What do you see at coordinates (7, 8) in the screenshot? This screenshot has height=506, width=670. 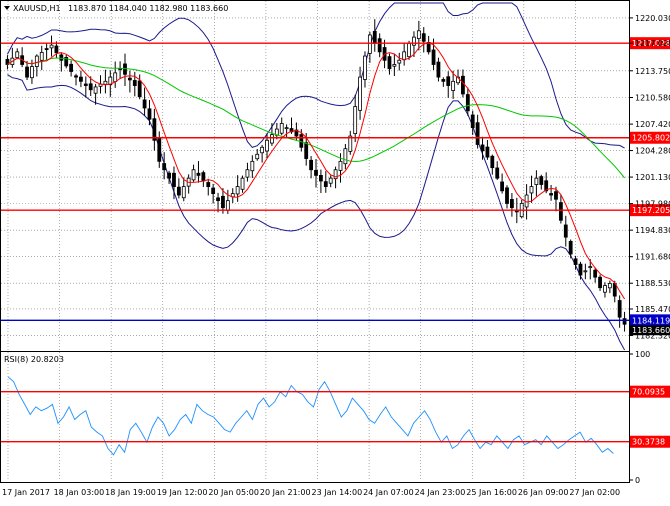 I see `triangle-down-icon` at bounding box center [7, 8].